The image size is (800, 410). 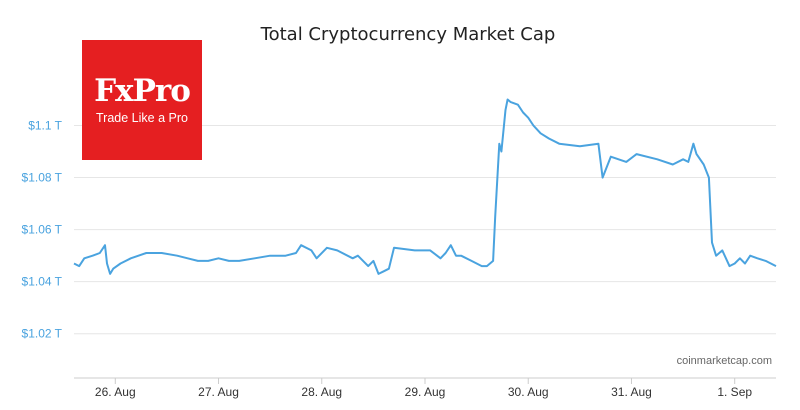 I want to click on x-tick-label: 1. Sep, so click(x=734, y=392).